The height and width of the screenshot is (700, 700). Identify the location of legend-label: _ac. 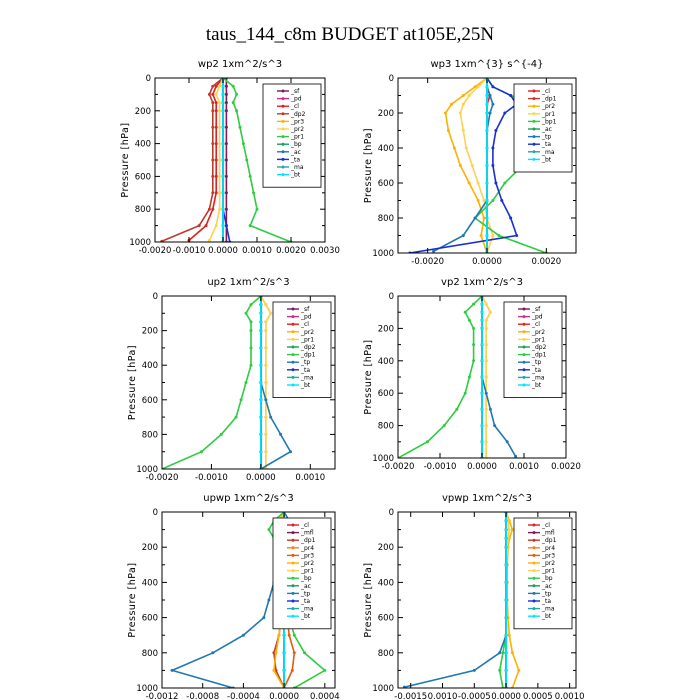
(546, 129).